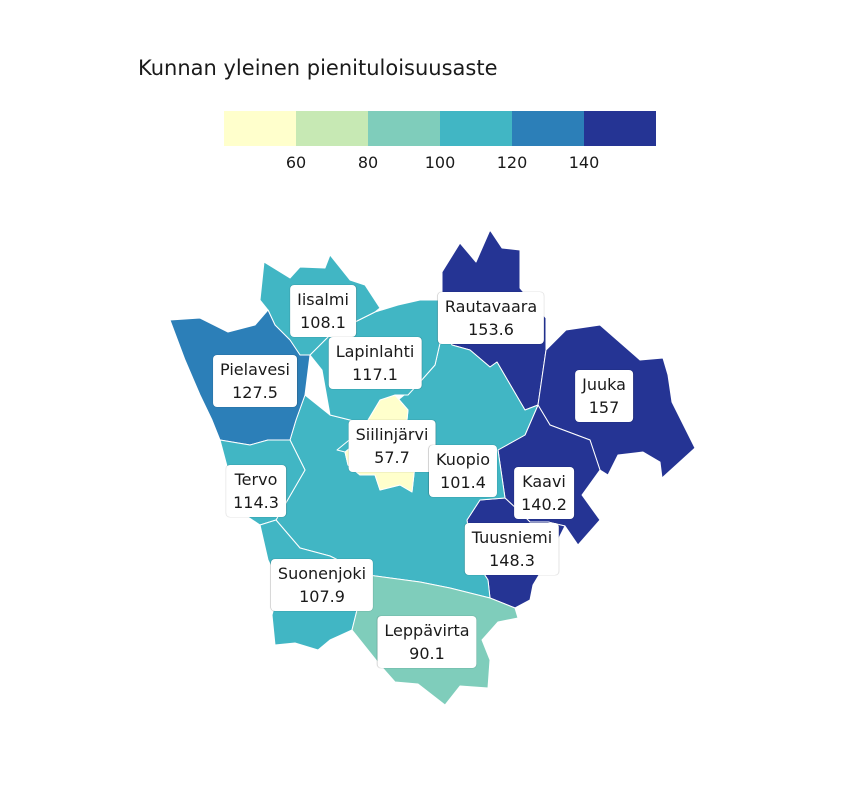 This screenshot has width=864, height=792. What do you see at coordinates (604, 407) in the screenshot?
I see `municipality-value: 157` at bounding box center [604, 407].